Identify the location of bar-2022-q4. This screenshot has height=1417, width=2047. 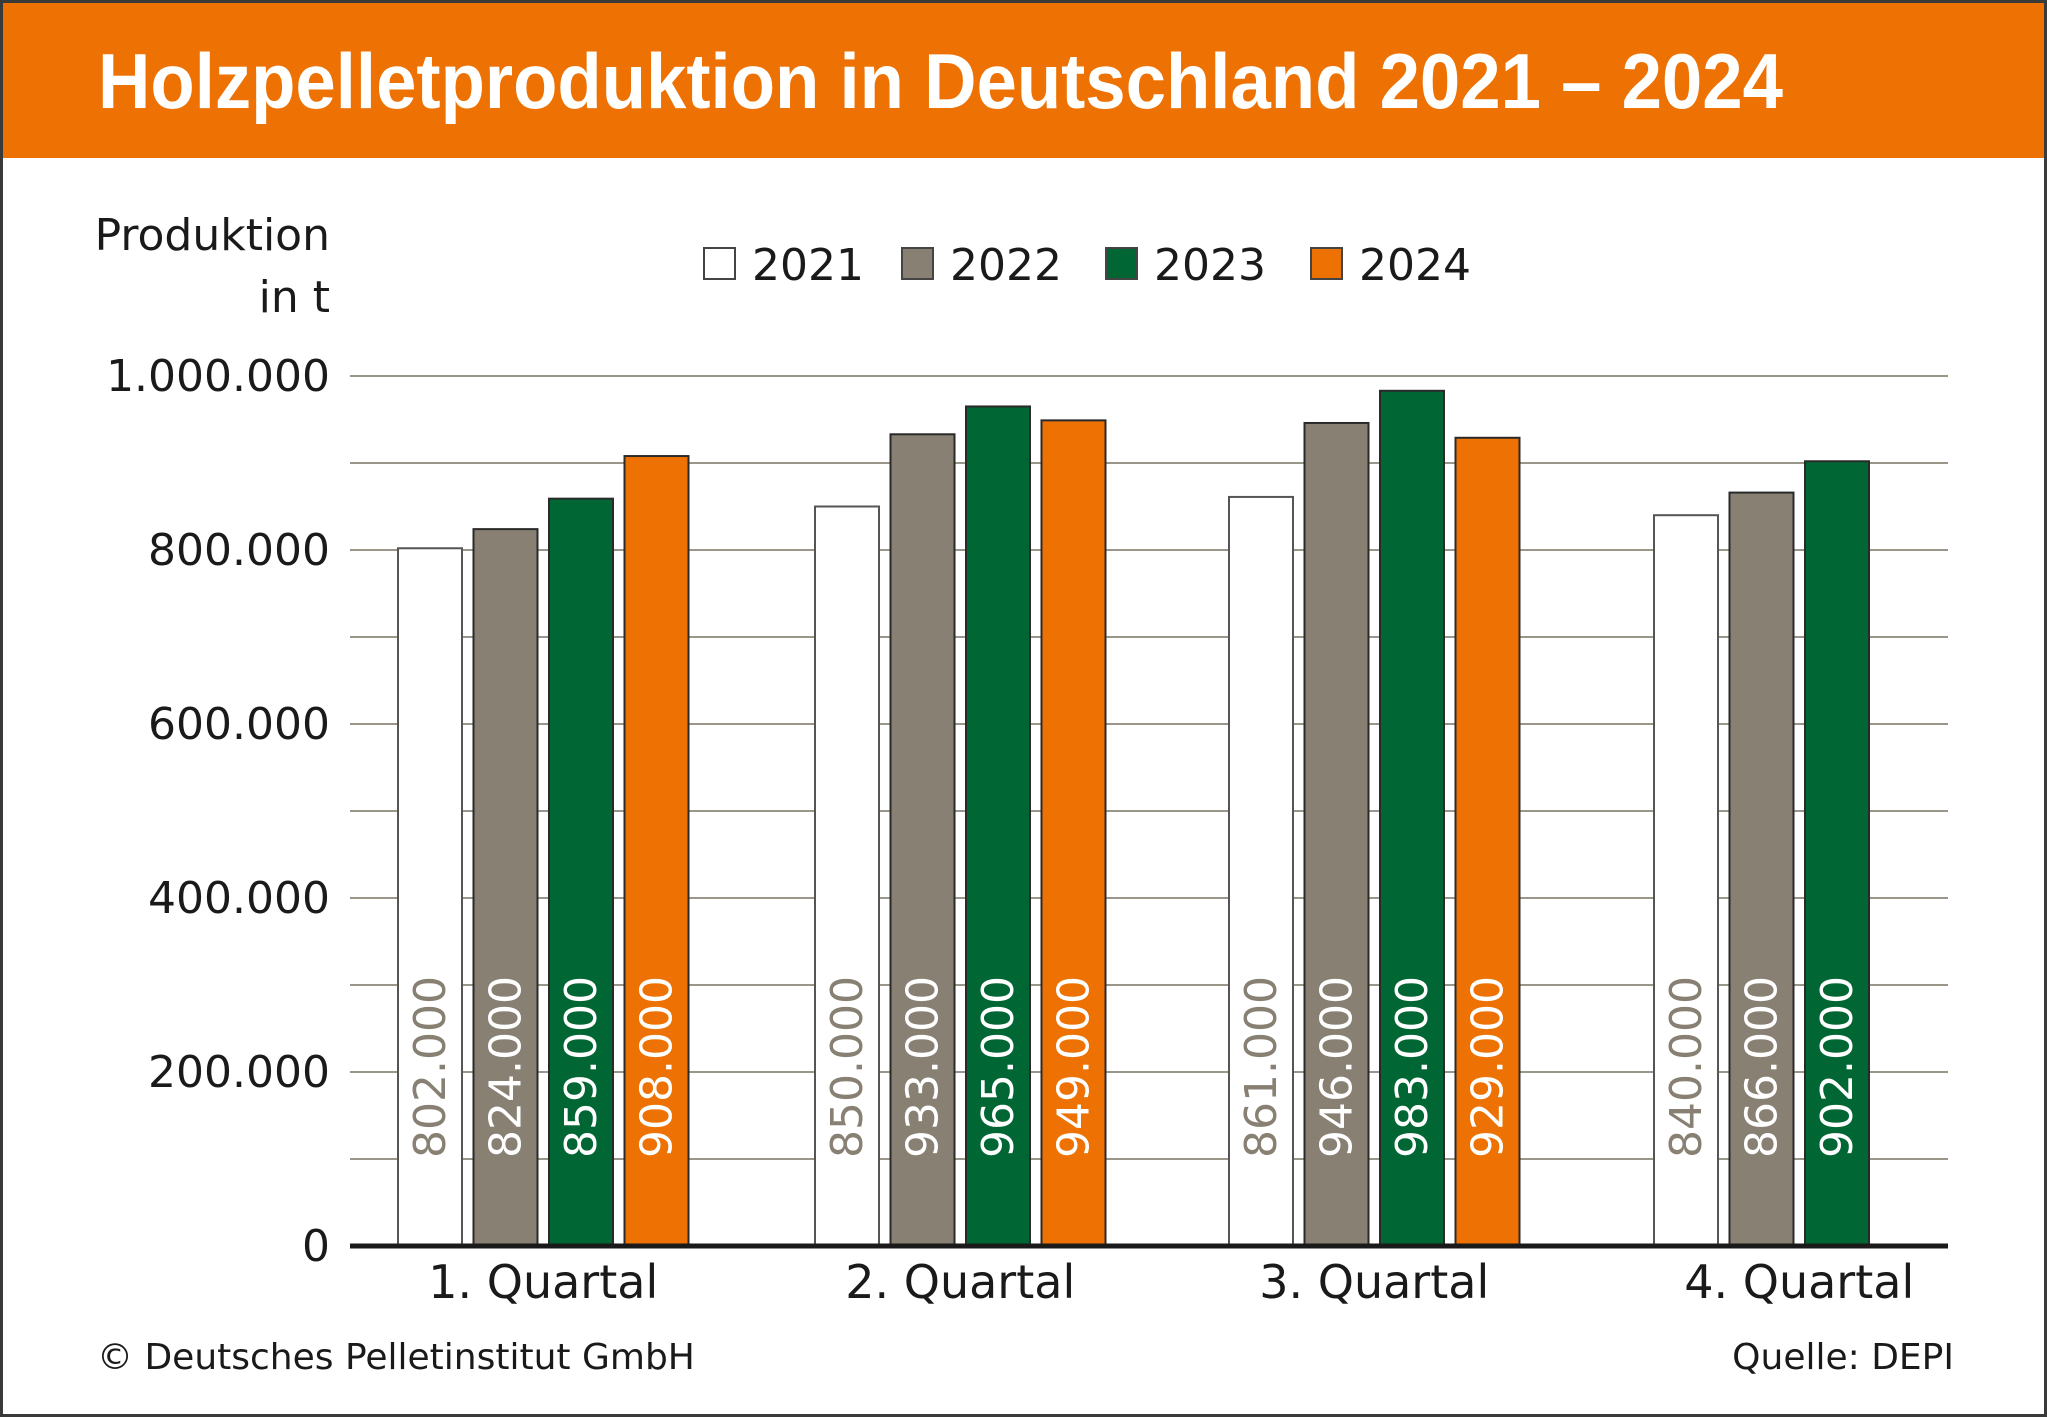
(1761, 869).